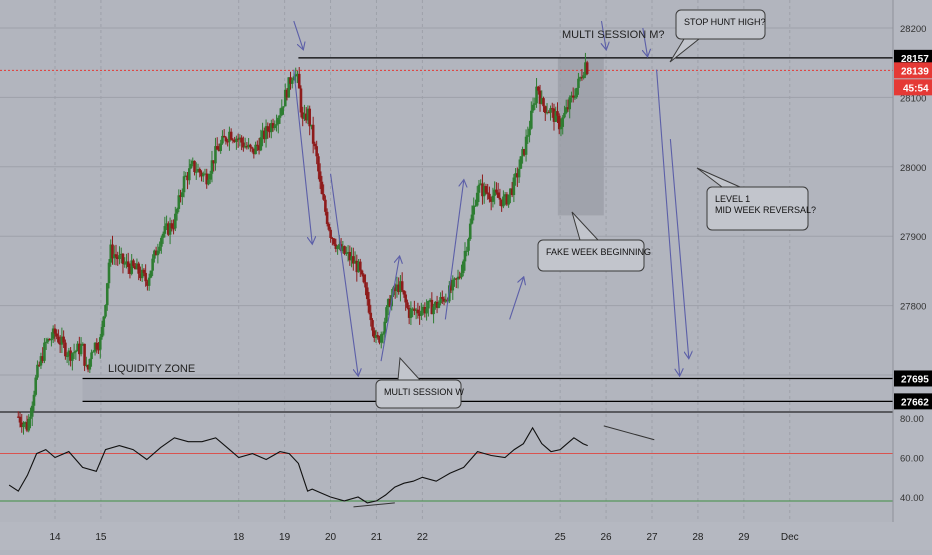 This screenshot has width=932, height=555. What do you see at coordinates (419, 382) in the screenshot?
I see `callout-multi-session-w: MULTI SESSION W` at bounding box center [419, 382].